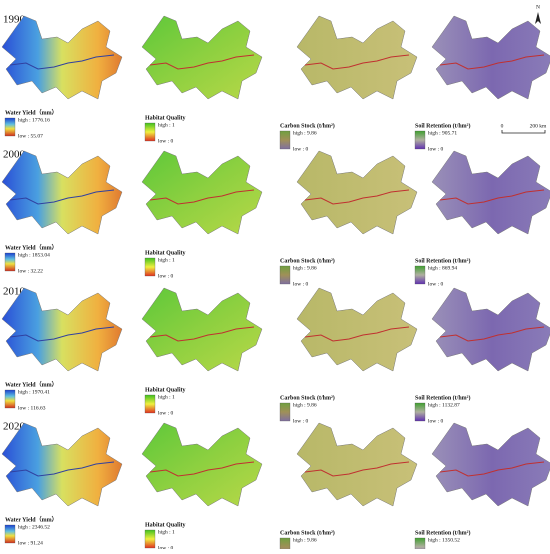  What do you see at coordinates (538, 7) in the screenshot?
I see `north-label: N` at bounding box center [538, 7].